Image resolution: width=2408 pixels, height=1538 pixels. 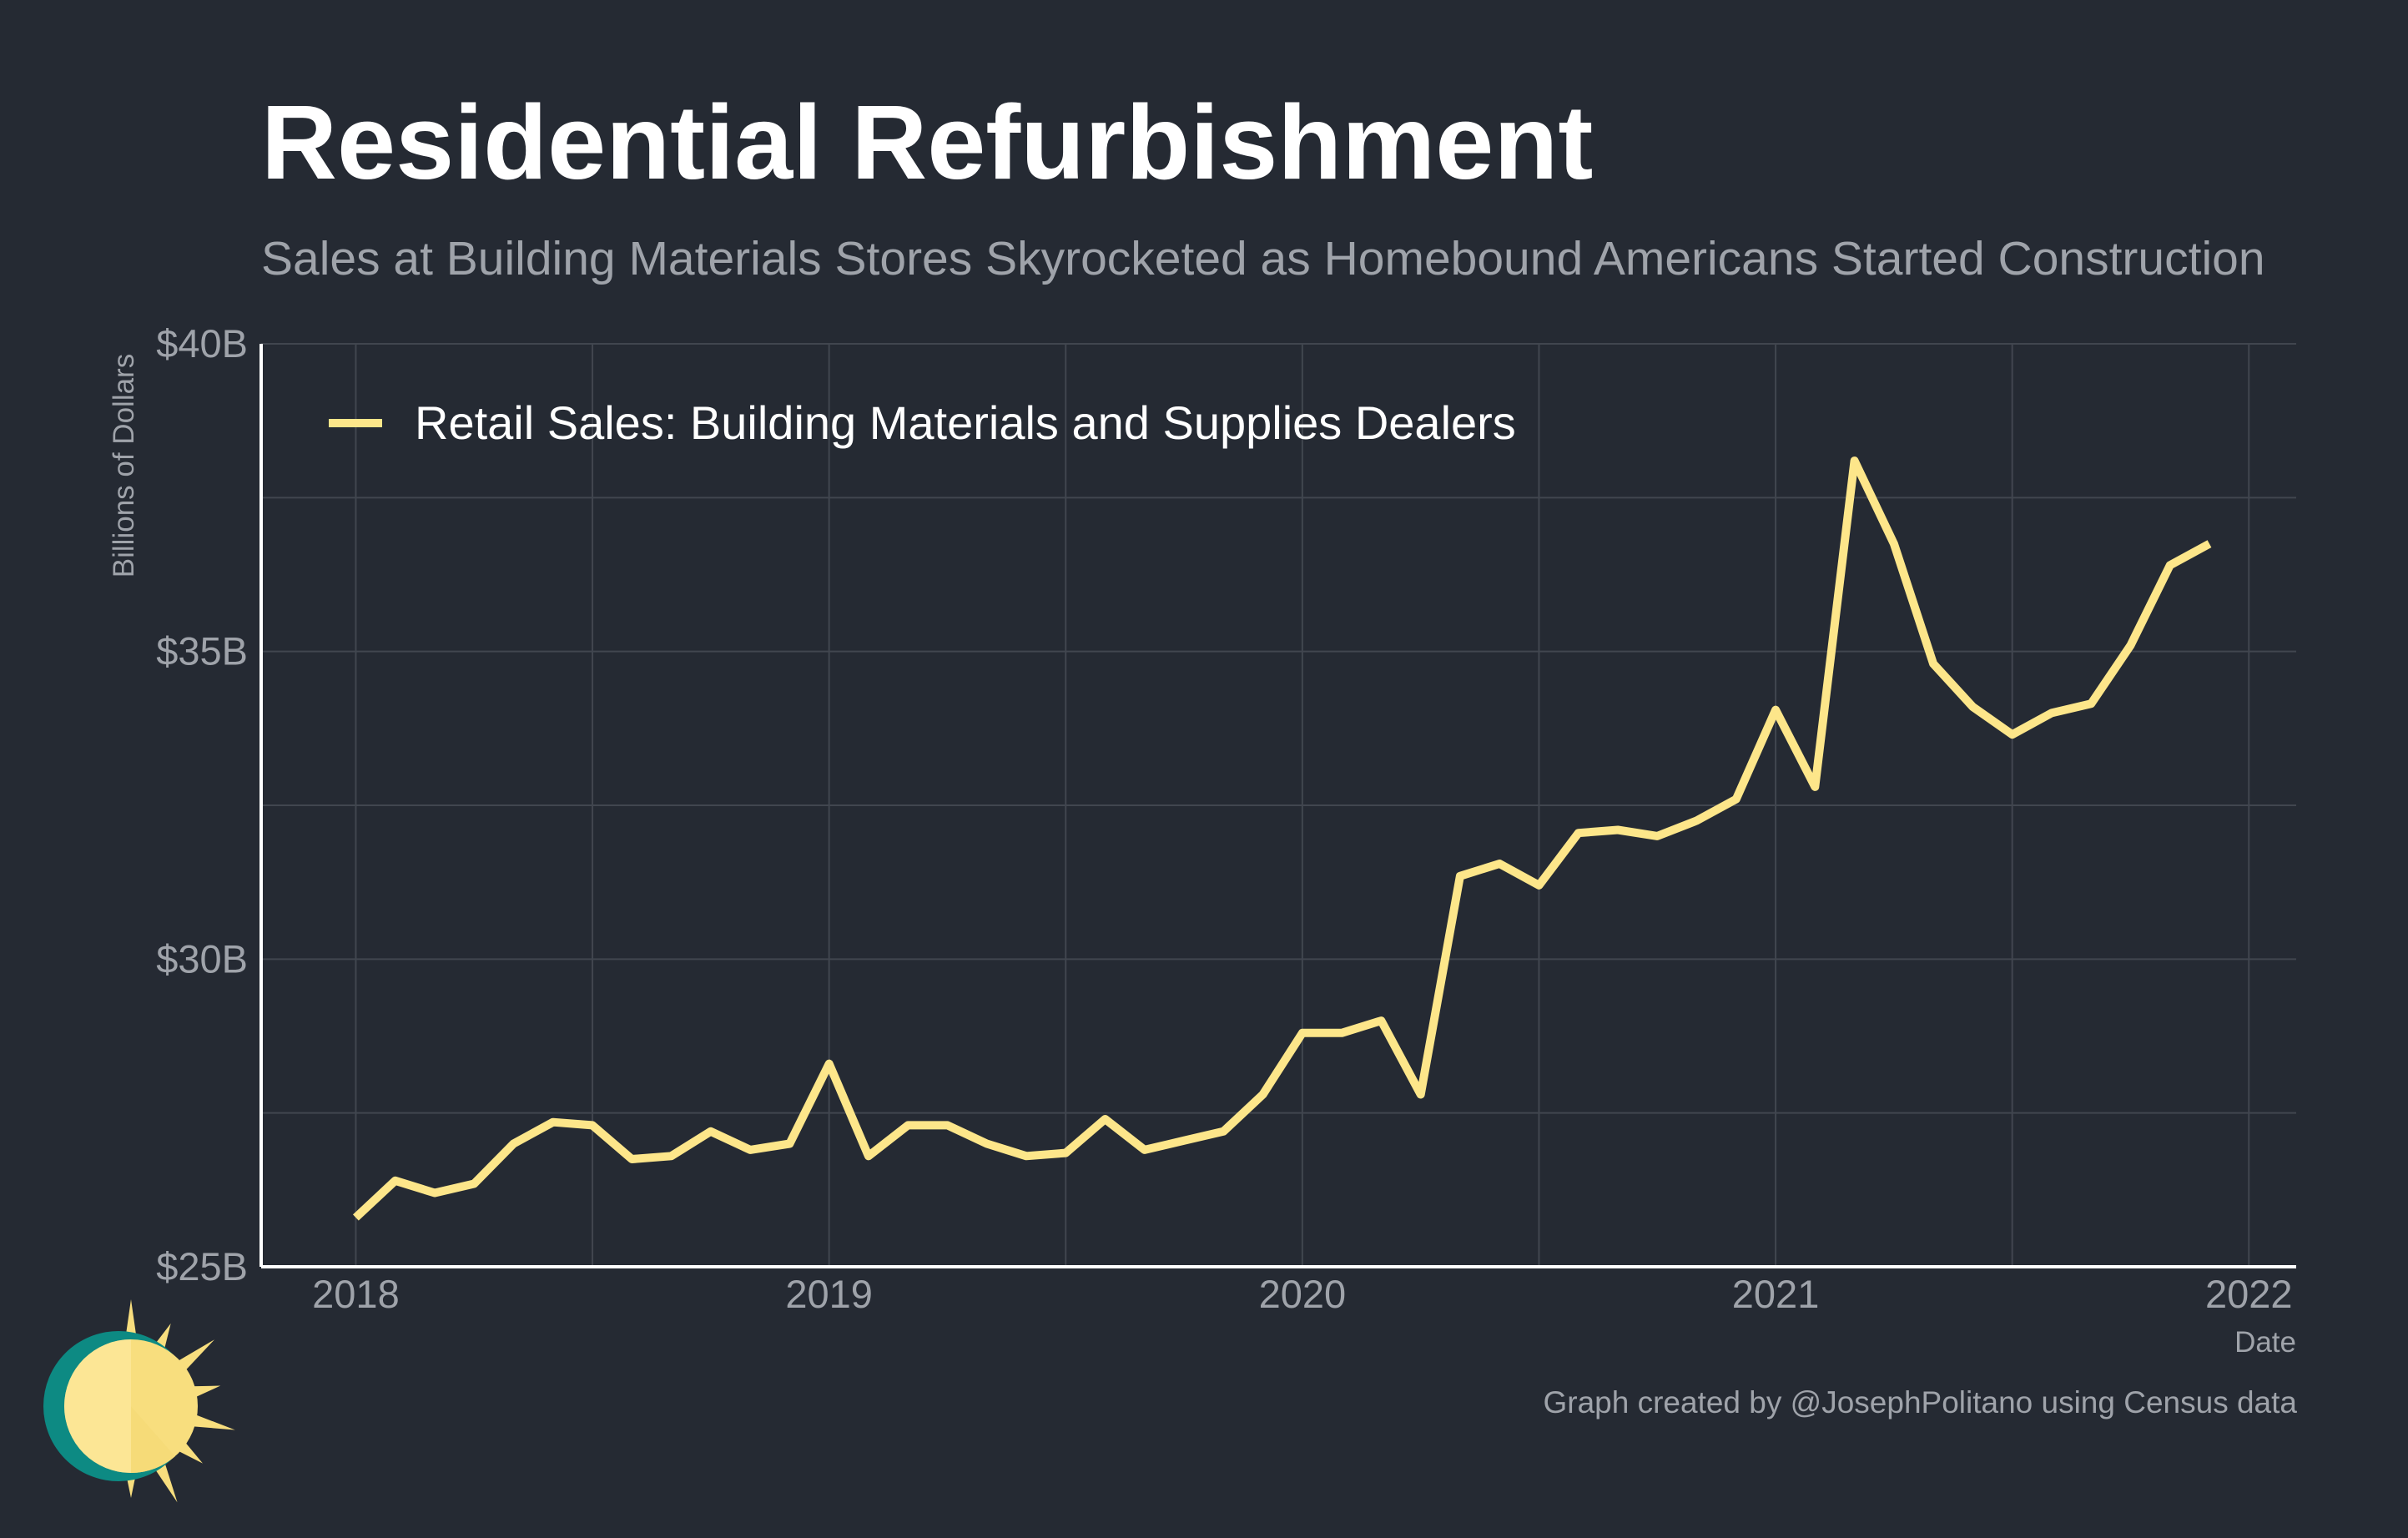 I want to click on y-tick-label: $35B, so click(x=202, y=651).